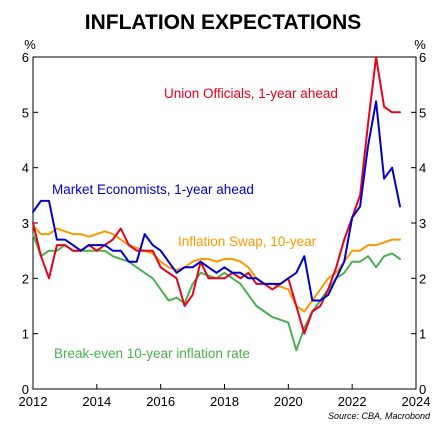 The width and height of the screenshot is (446, 429). What do you see at coordinates (25, 223) in the screenshot?
I see `y-tick-label-left: 3` at bounding box center [25, 223].